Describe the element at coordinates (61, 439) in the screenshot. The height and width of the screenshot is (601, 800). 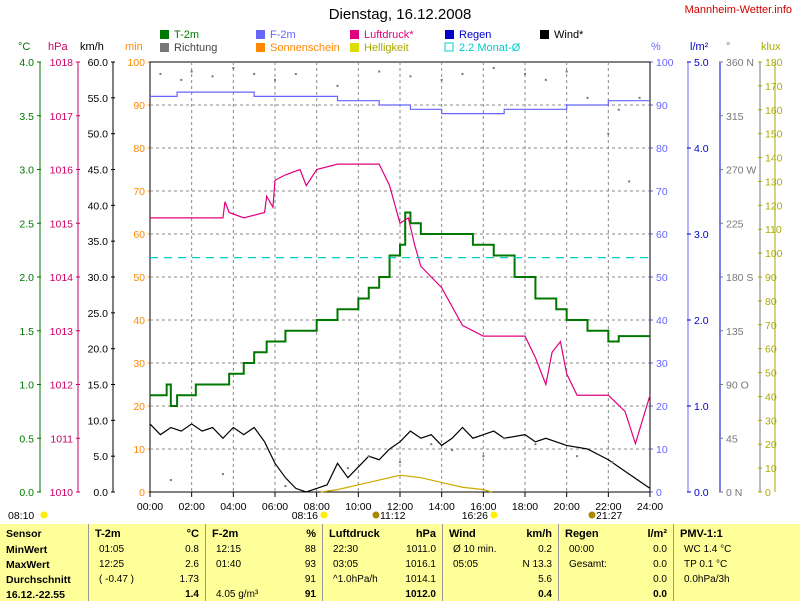
I see `tick-label-hpa: 1011` at that location.